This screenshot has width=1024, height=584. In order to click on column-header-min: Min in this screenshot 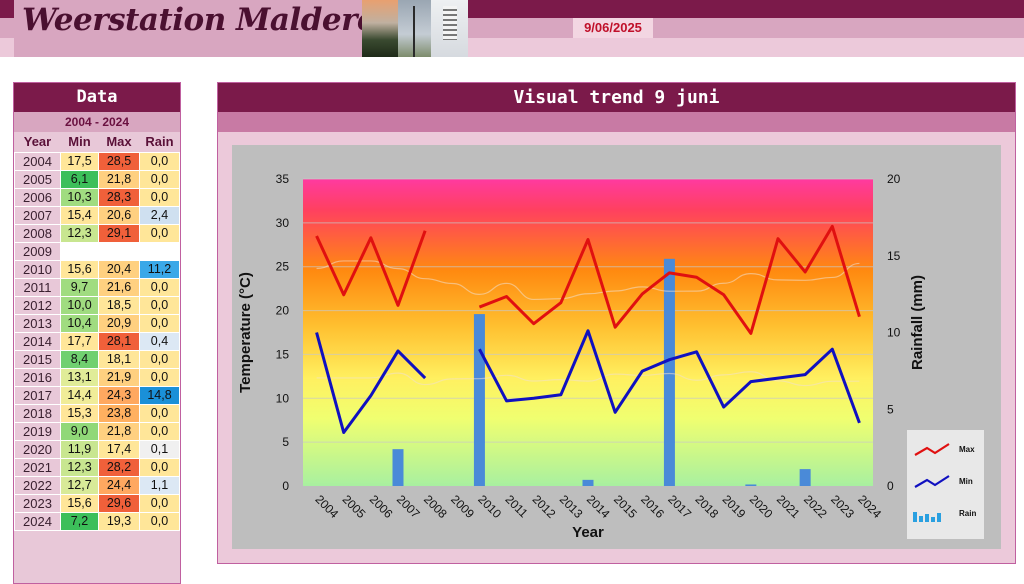, I will do `click(79, 142)`.